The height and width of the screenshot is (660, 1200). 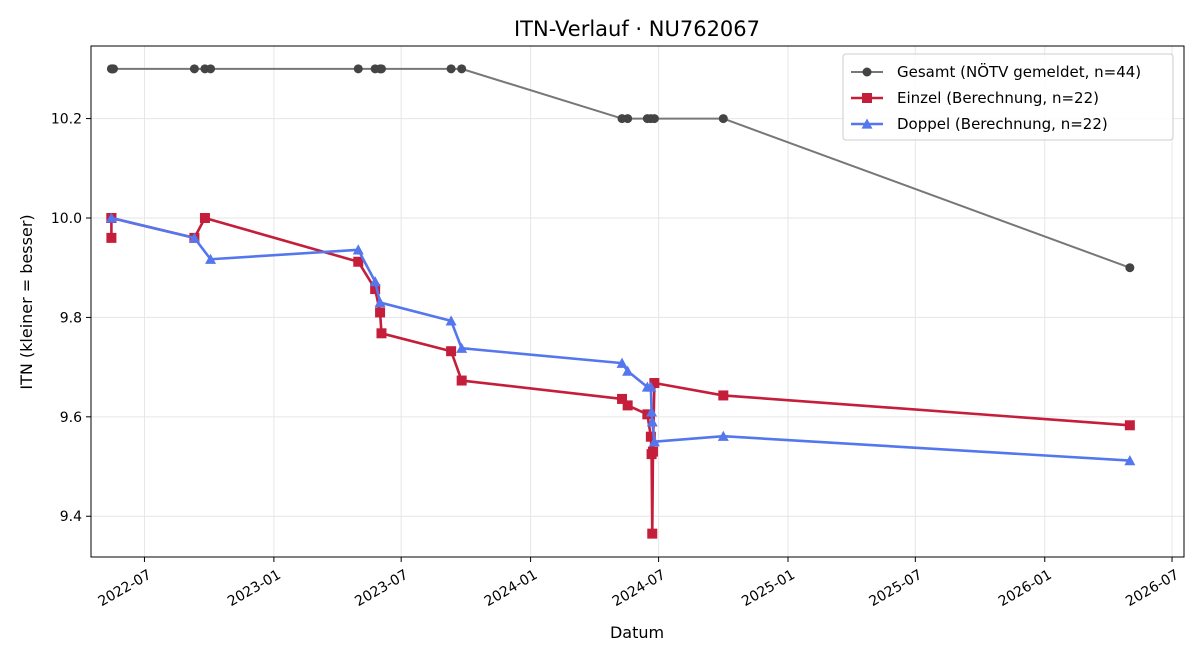 I want to click on legend-entry-einzel: Einzel (Berechnung, n=22), so click(x=975, y=98).